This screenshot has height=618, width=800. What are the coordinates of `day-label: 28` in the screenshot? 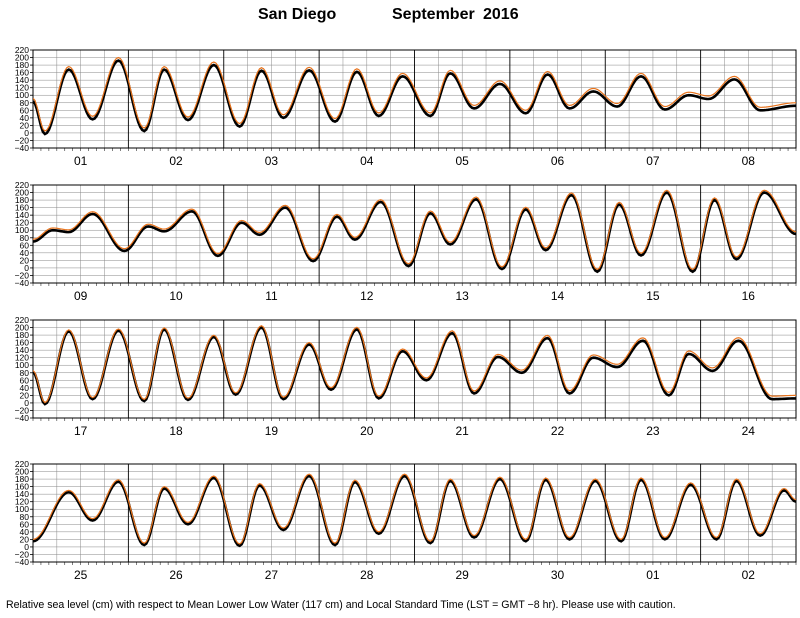 It's located at (367, 575).